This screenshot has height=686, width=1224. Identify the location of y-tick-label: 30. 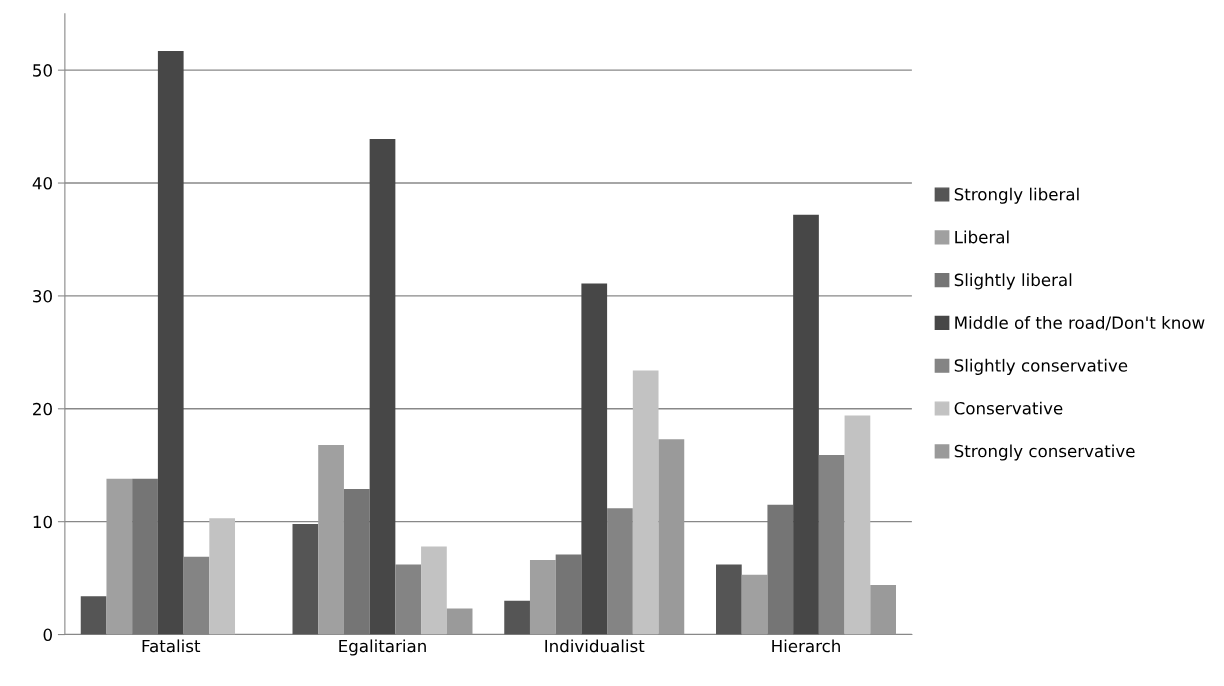
(42, 296).